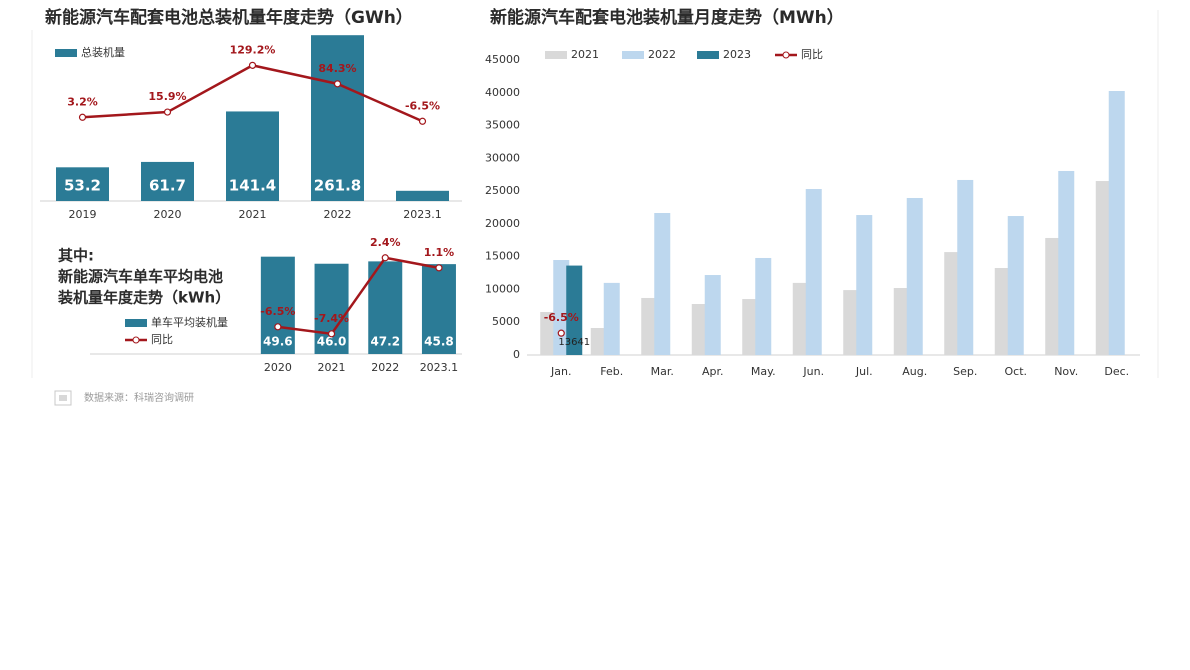 The width and height of the screenshot is (1190, 670). What do you see at coordinates (560, 371) in the screenshot?
I see `x-tick-label: Jan.` at bounding box center [560, 371].